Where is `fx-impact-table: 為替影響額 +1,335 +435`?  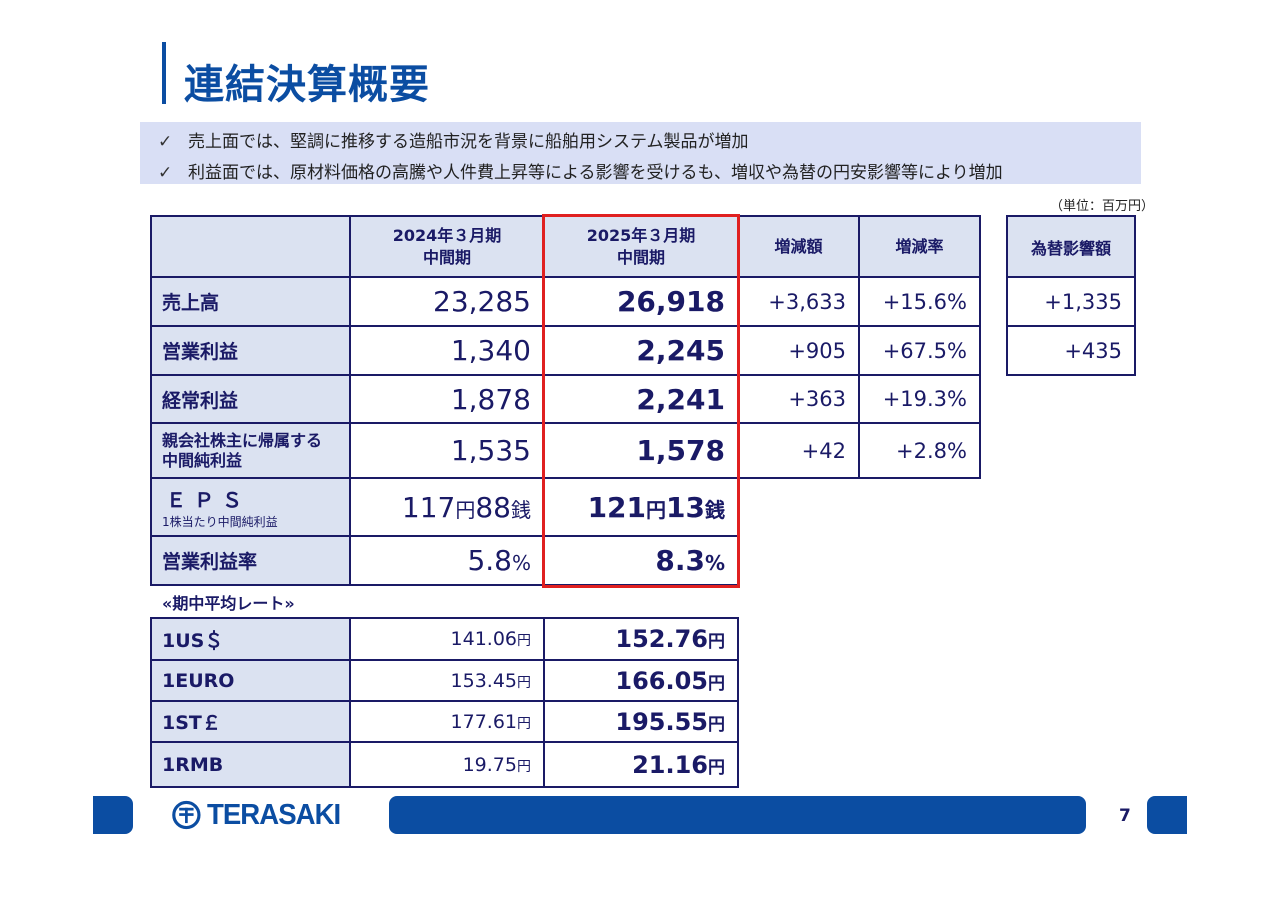 fx-impact-table: 為替影響額 +1,335 +435 is located at coordinates (1071, 295).